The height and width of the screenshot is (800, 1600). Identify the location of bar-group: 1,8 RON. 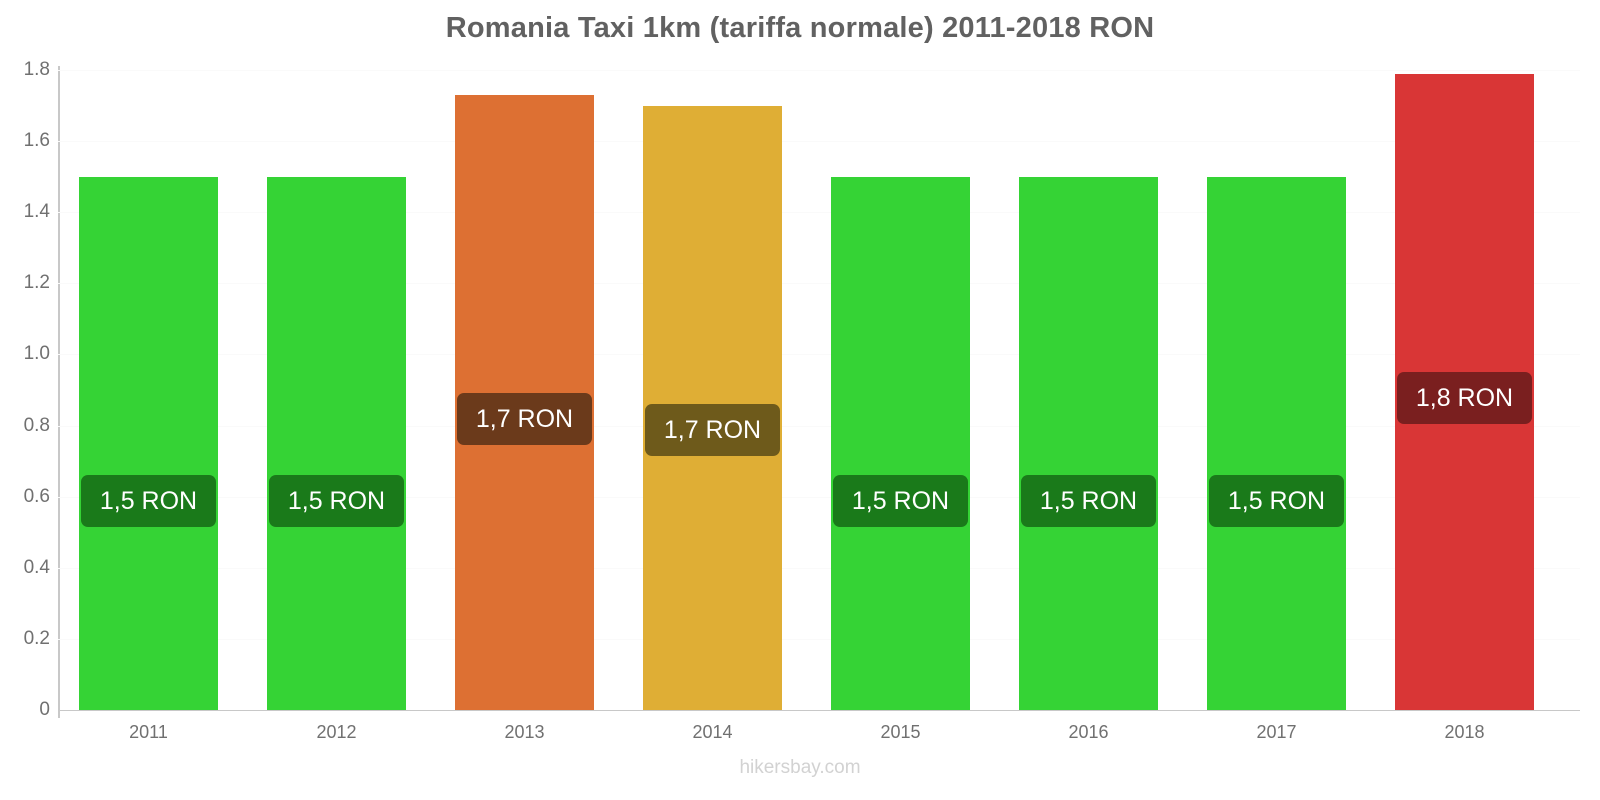
(1464, 390).